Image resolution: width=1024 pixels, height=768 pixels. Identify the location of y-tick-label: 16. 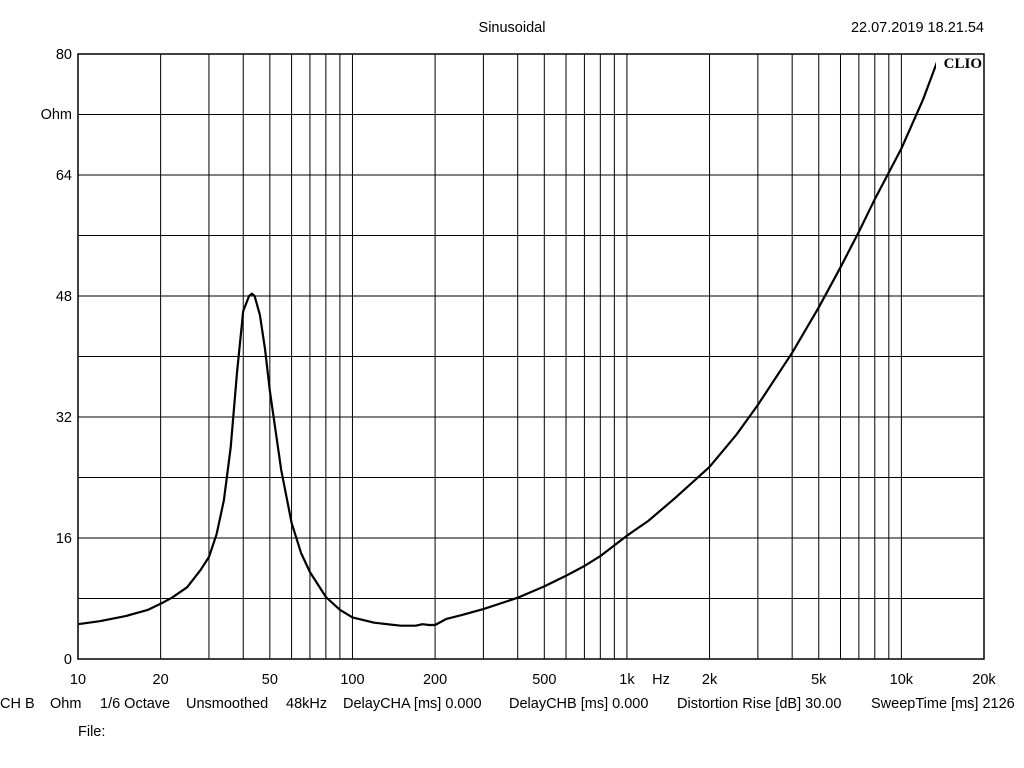
(64, 539).